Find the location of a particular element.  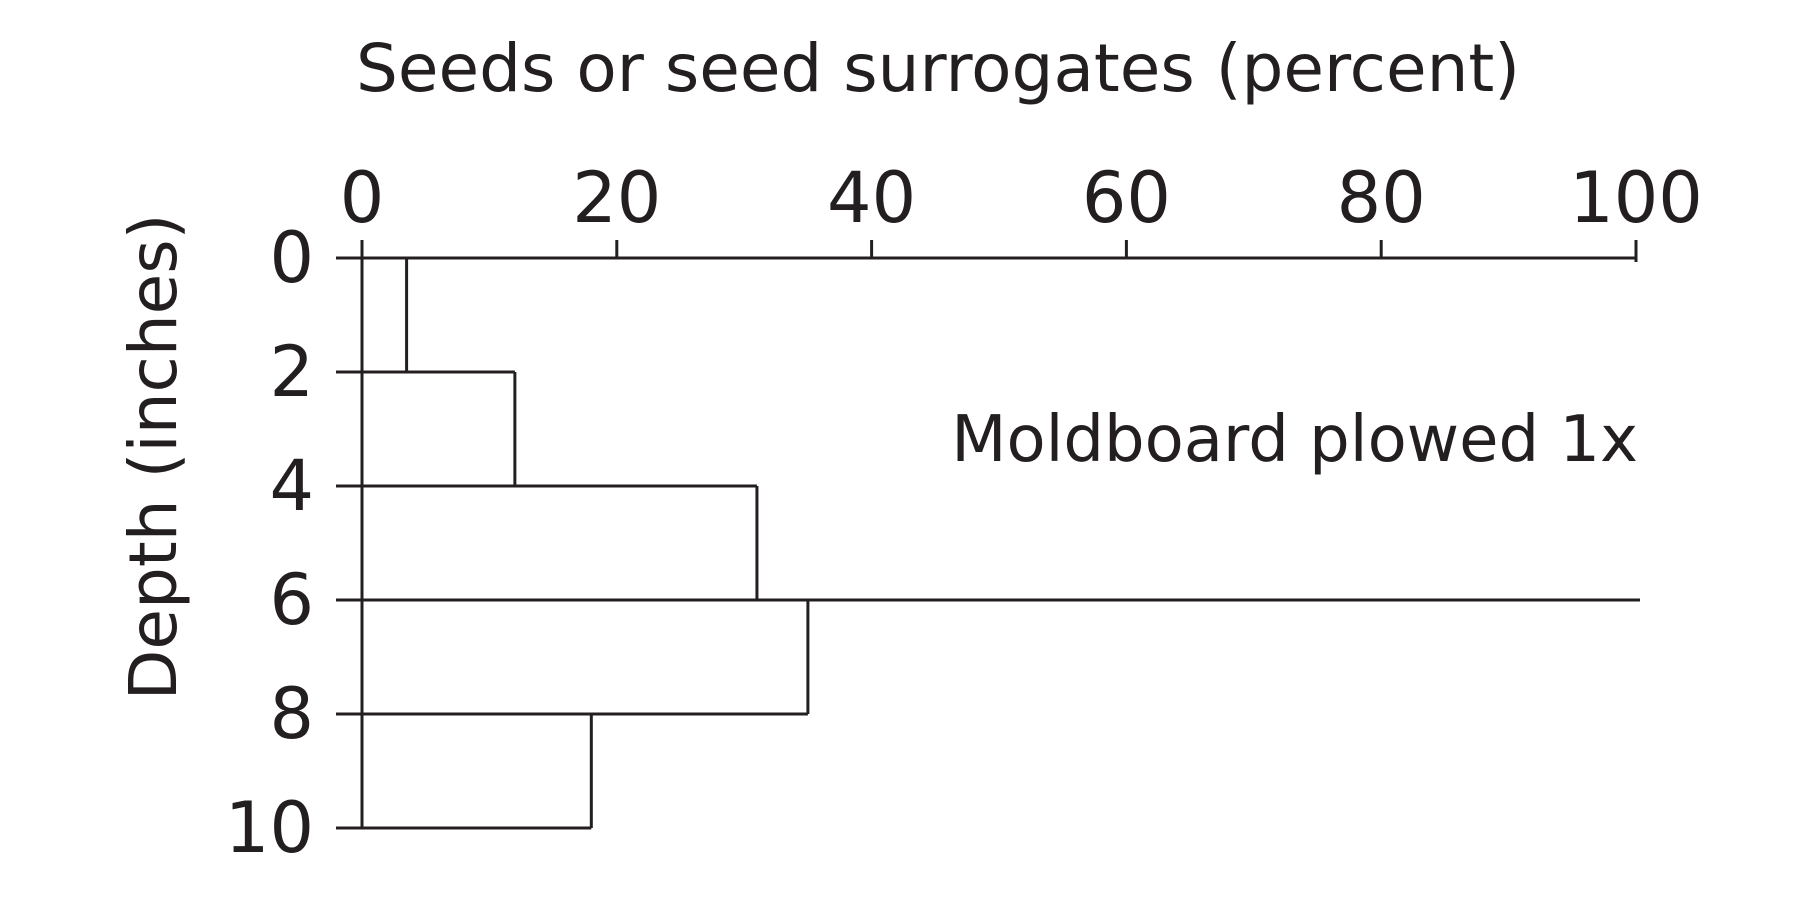

y-tick-label: 6 is located at coordinates (291, 600).